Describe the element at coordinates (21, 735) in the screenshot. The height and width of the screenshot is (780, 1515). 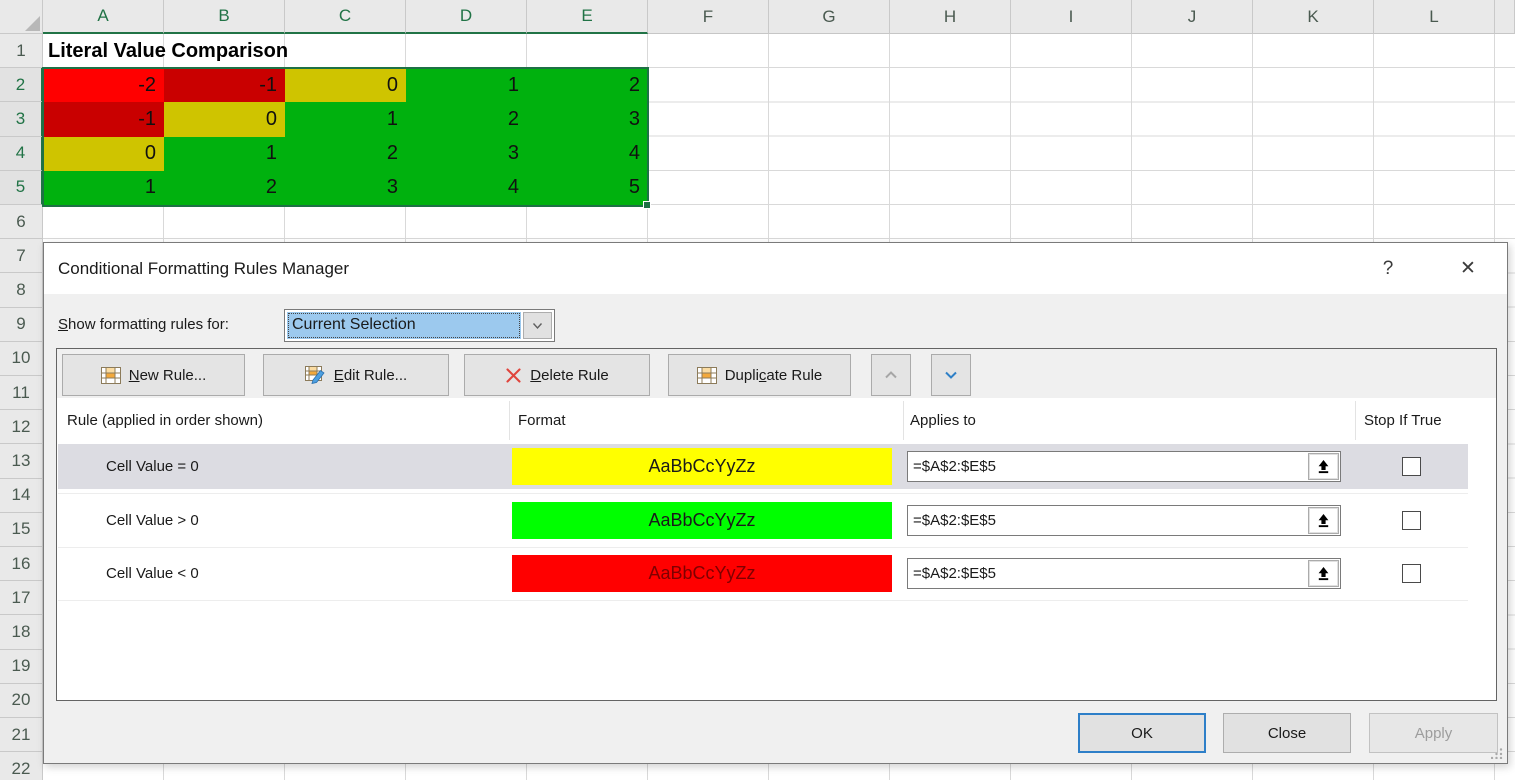
I see `row-header-21: 21` at that location.